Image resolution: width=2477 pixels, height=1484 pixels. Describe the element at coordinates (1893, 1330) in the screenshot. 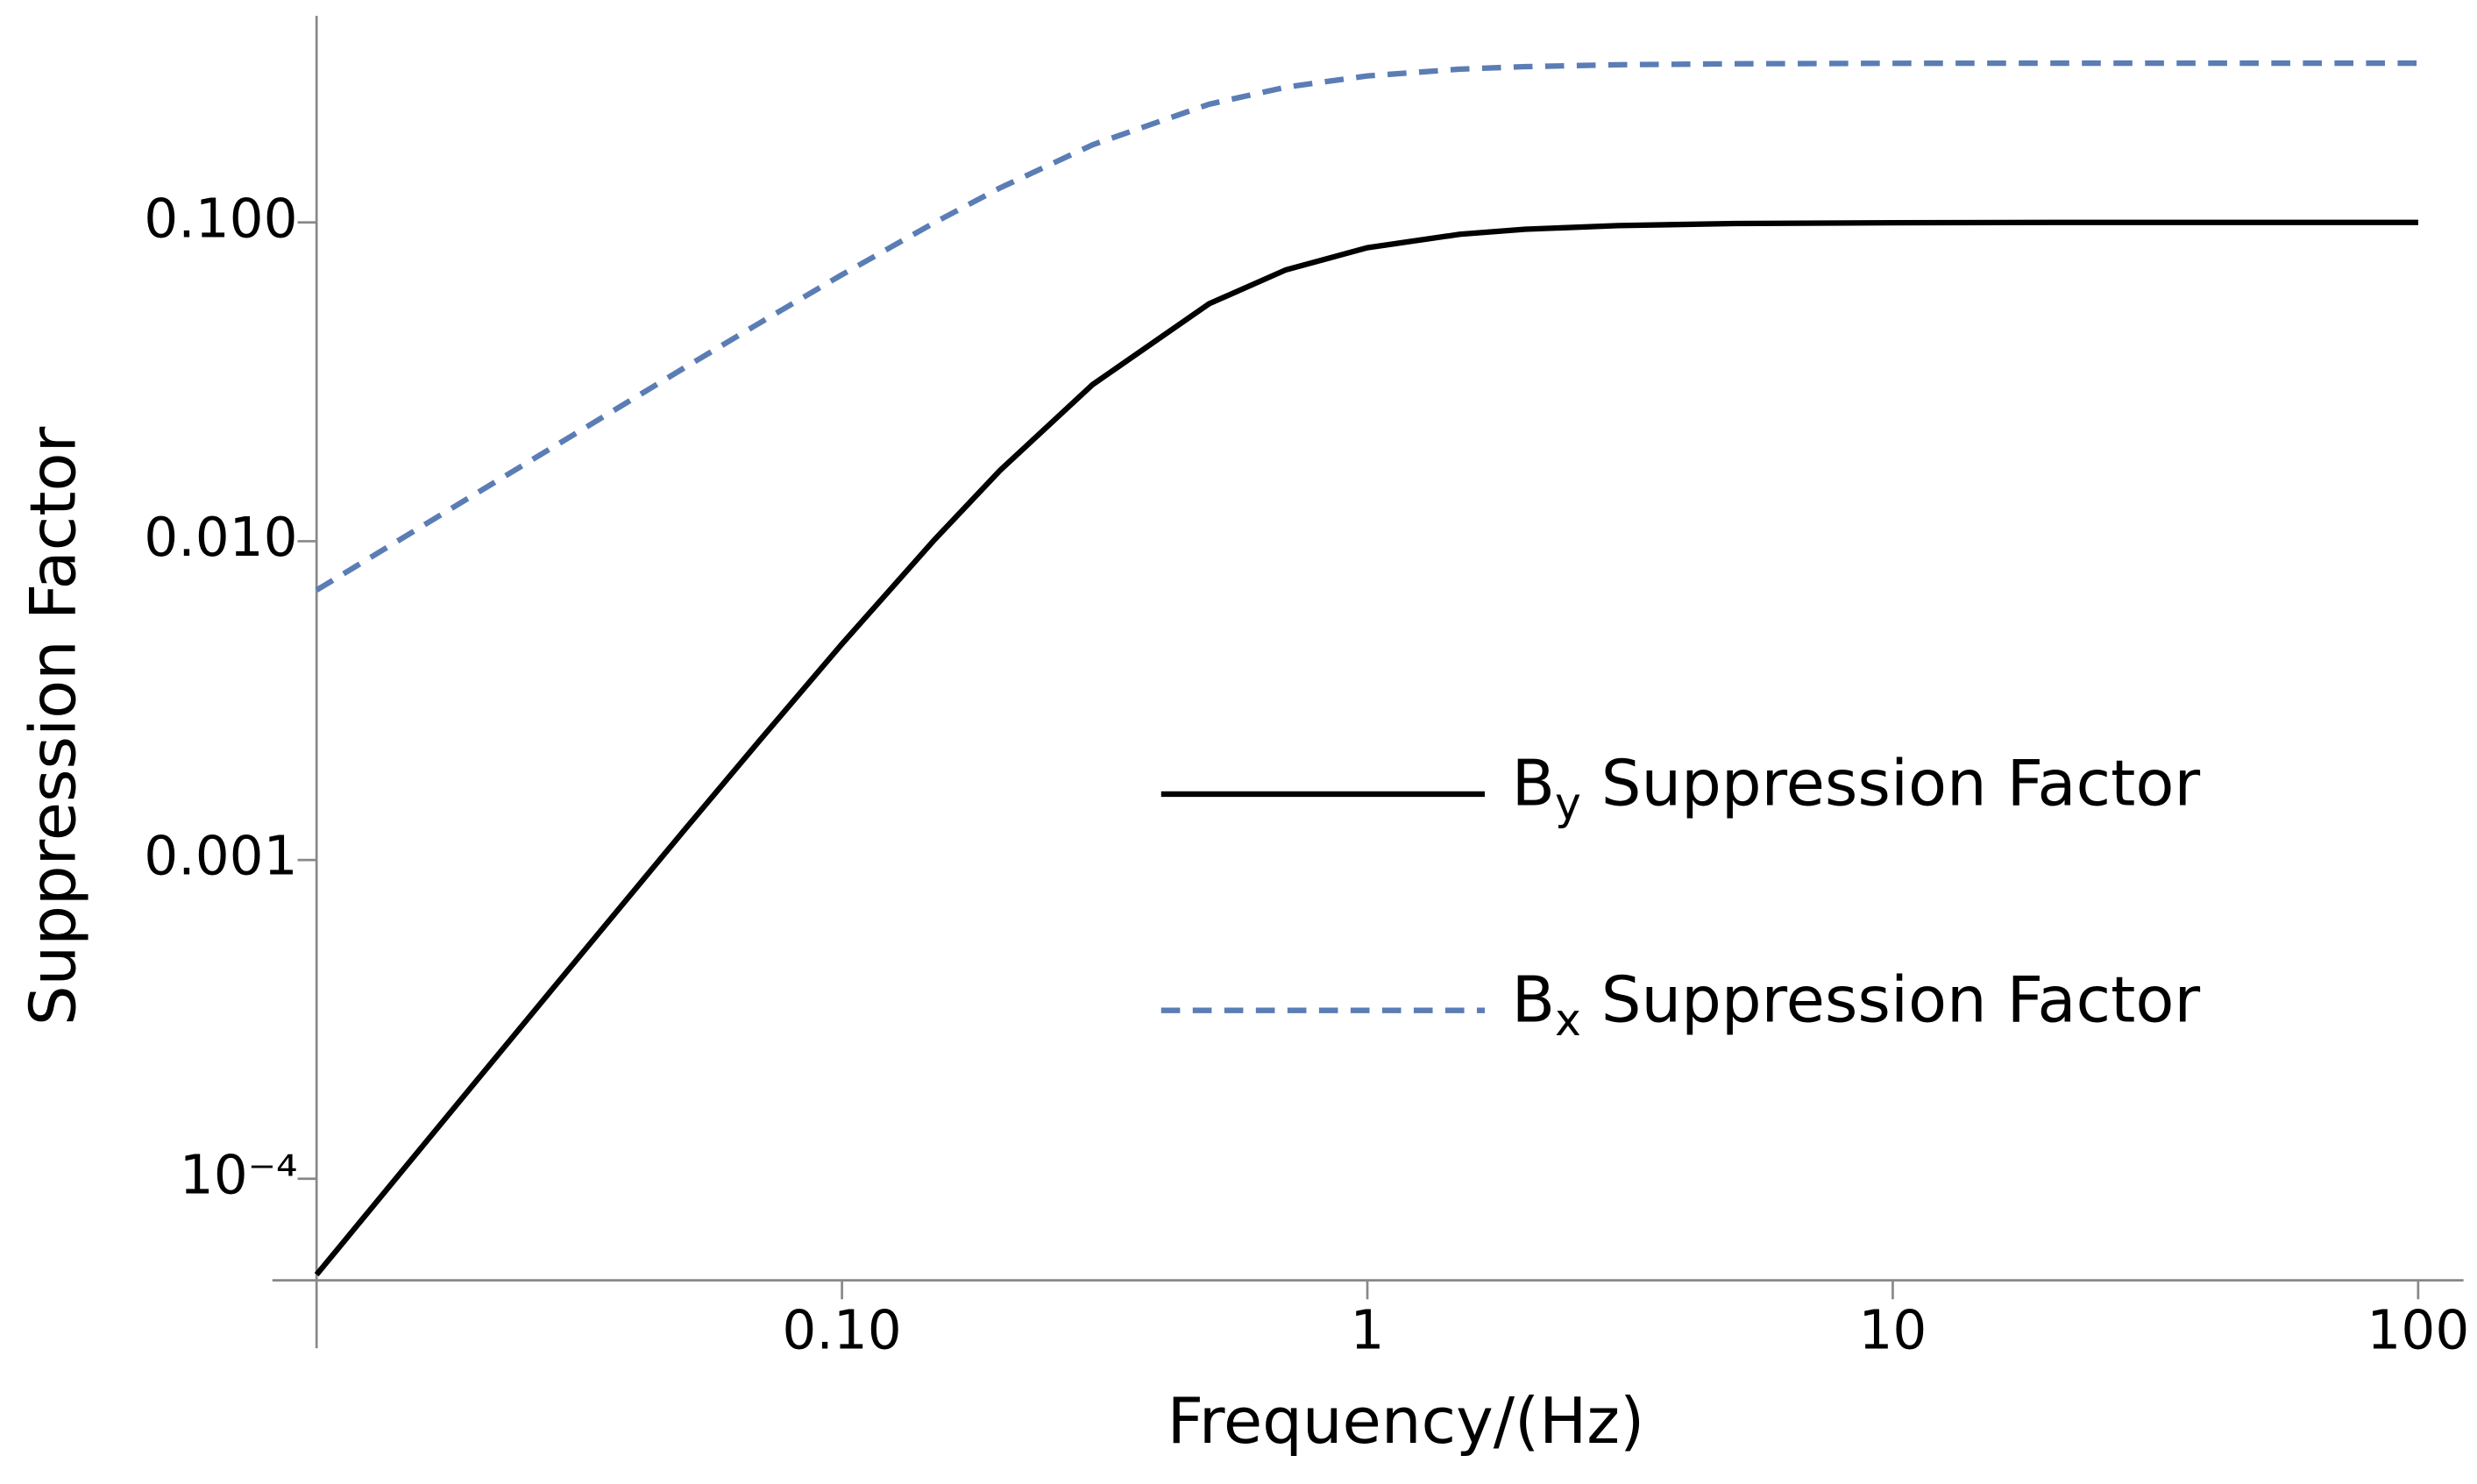

I see `x-tick-label: 10` at that location.